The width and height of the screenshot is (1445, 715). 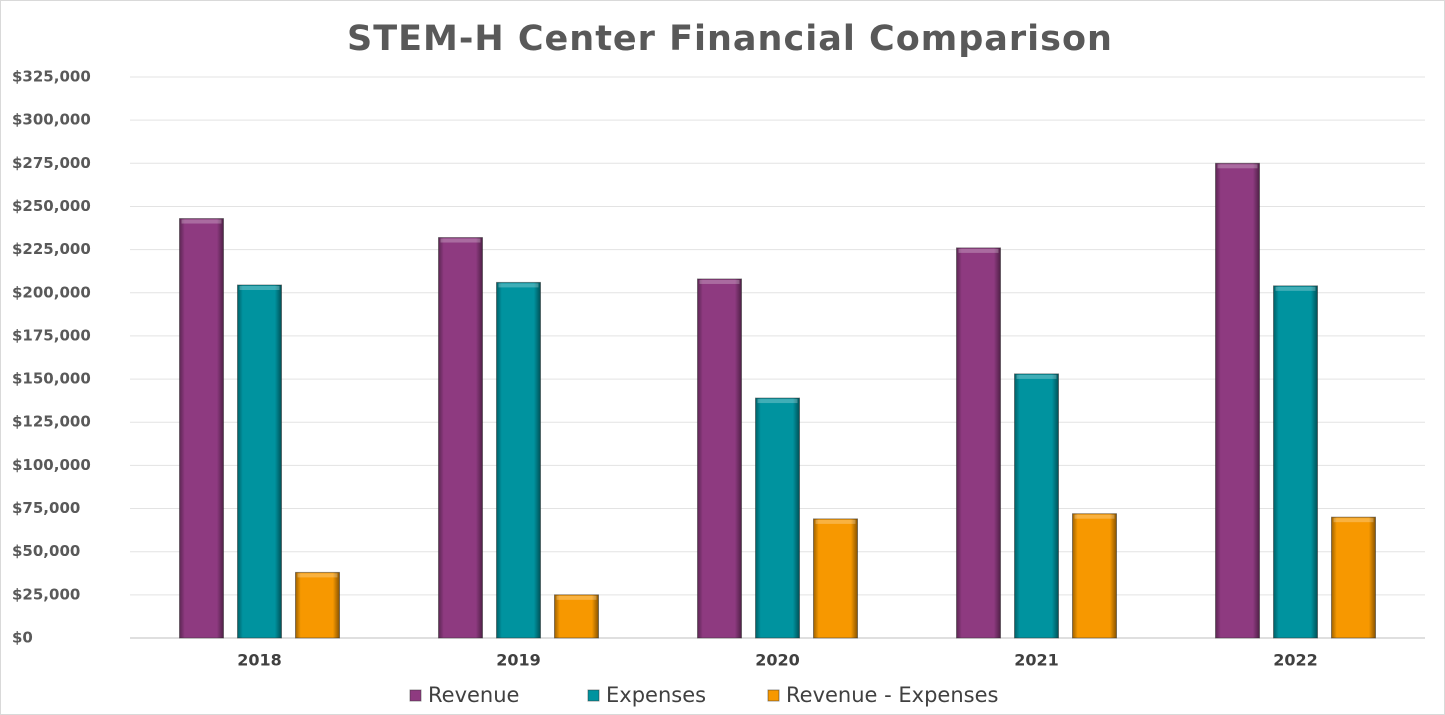 What do you see at coordinates (51, 120) in the screenshot?
I see `y-tick-label: $300,000` at bounding box center [51, 120].